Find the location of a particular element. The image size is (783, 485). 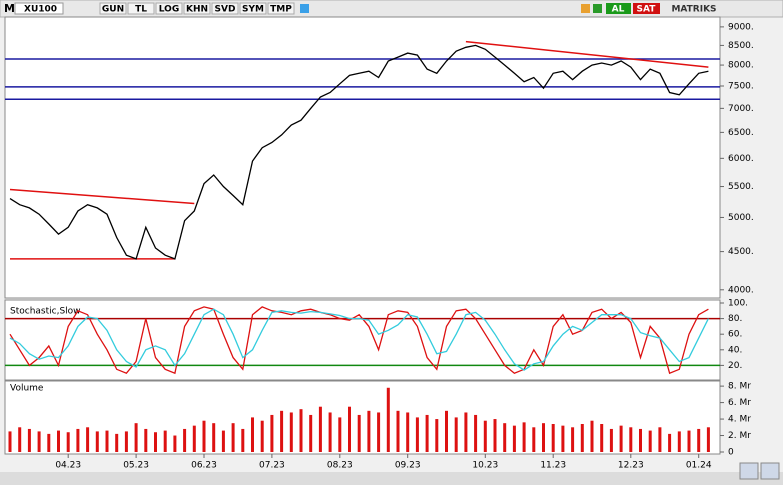

toolbar-button-label: SVD is located at coordinates (225, 10).